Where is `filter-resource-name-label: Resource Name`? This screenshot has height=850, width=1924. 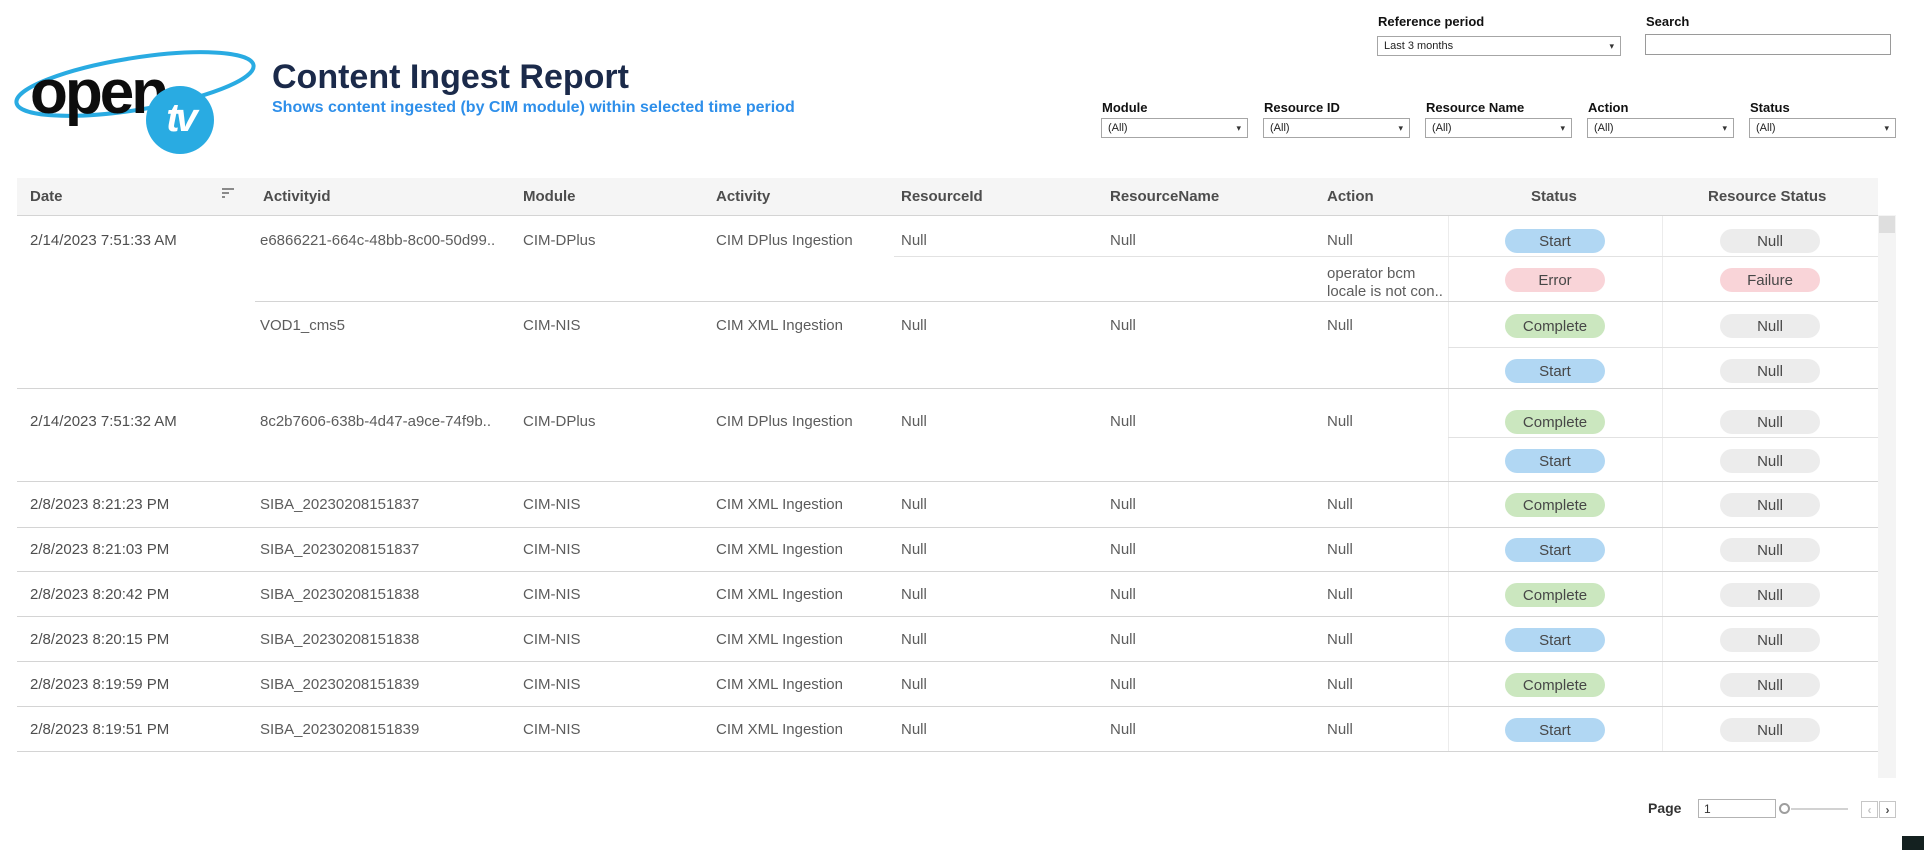 filter-resource-name-label: Resource Name is located at coordinates (1475, 107).